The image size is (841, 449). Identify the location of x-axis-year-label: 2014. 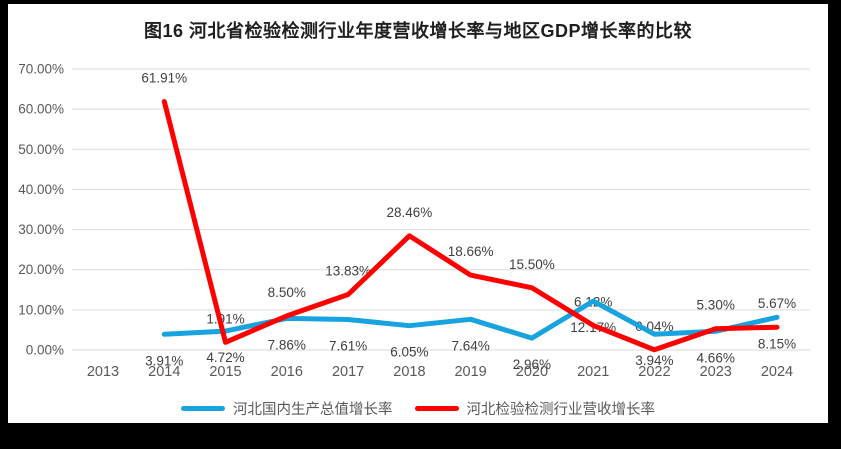
(164, 372).